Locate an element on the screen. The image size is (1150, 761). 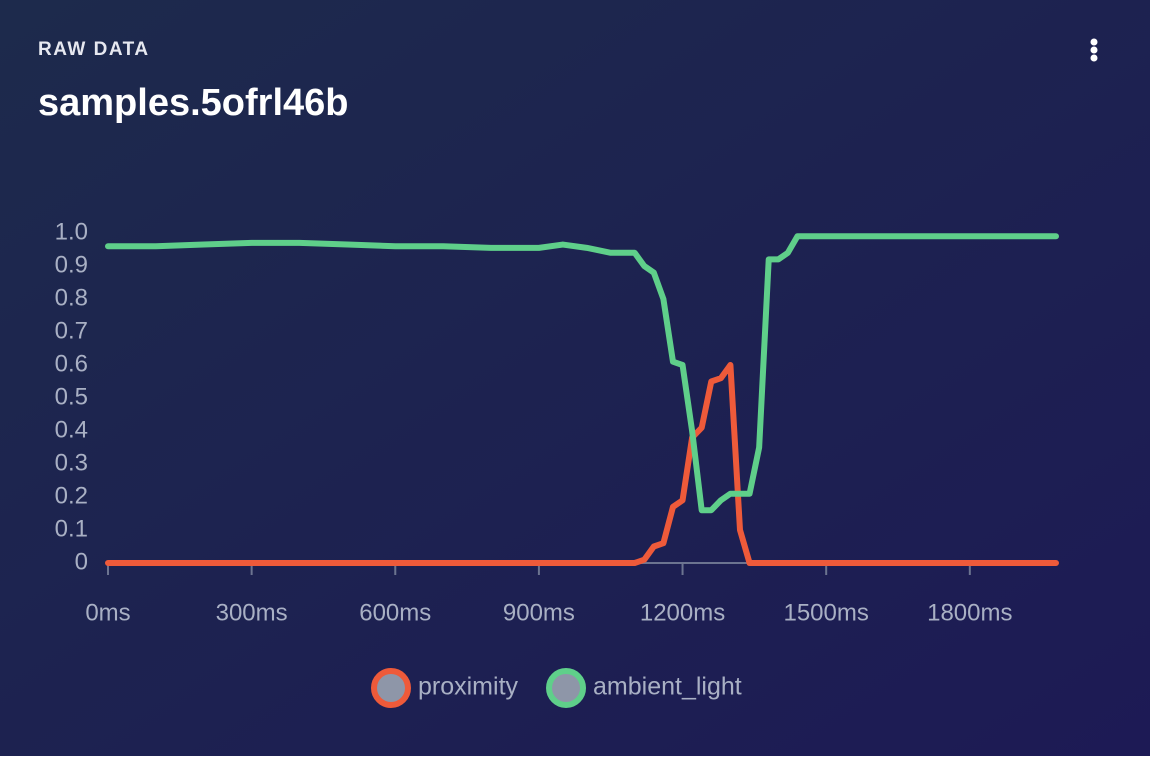
x-tick-label: 1800ms is located at coordinates (969, 612).